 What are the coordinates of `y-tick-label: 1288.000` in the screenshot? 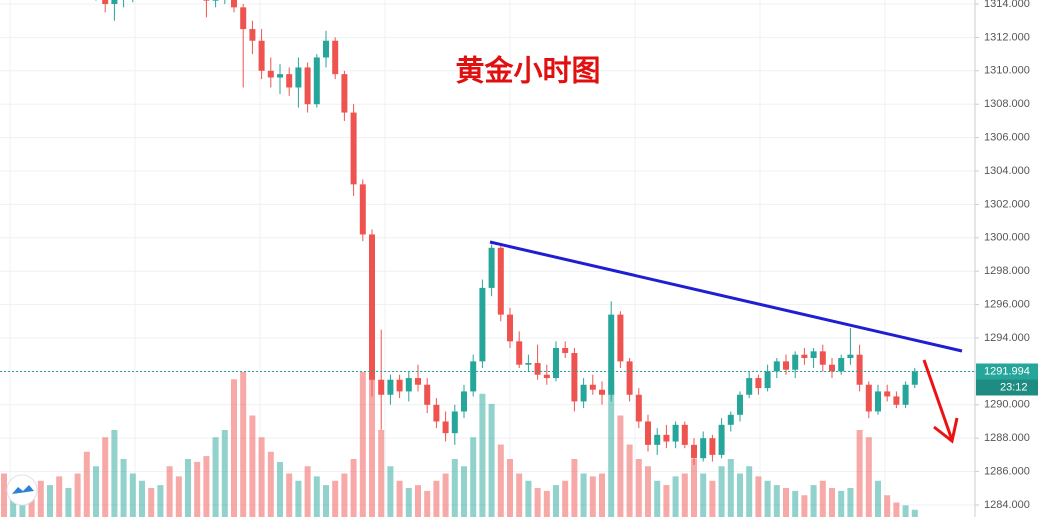 It's located at (1007, 438).